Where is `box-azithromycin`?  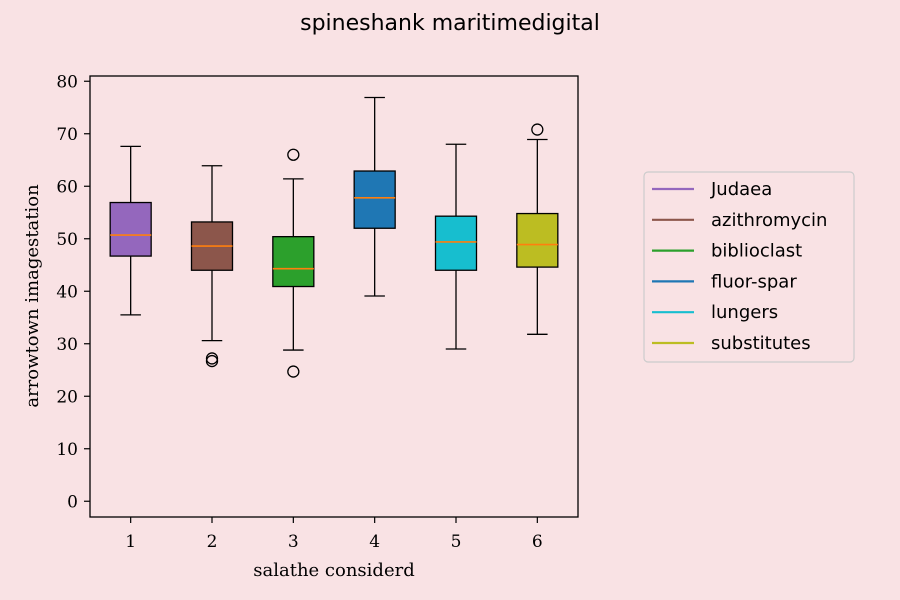
box-azithromycin is located at coordinates (212, 266).